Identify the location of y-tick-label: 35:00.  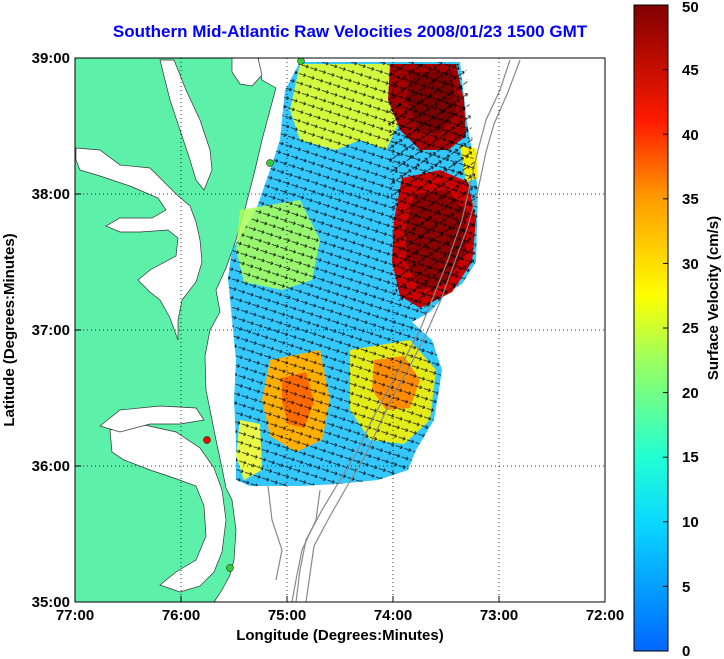
(51, 602).